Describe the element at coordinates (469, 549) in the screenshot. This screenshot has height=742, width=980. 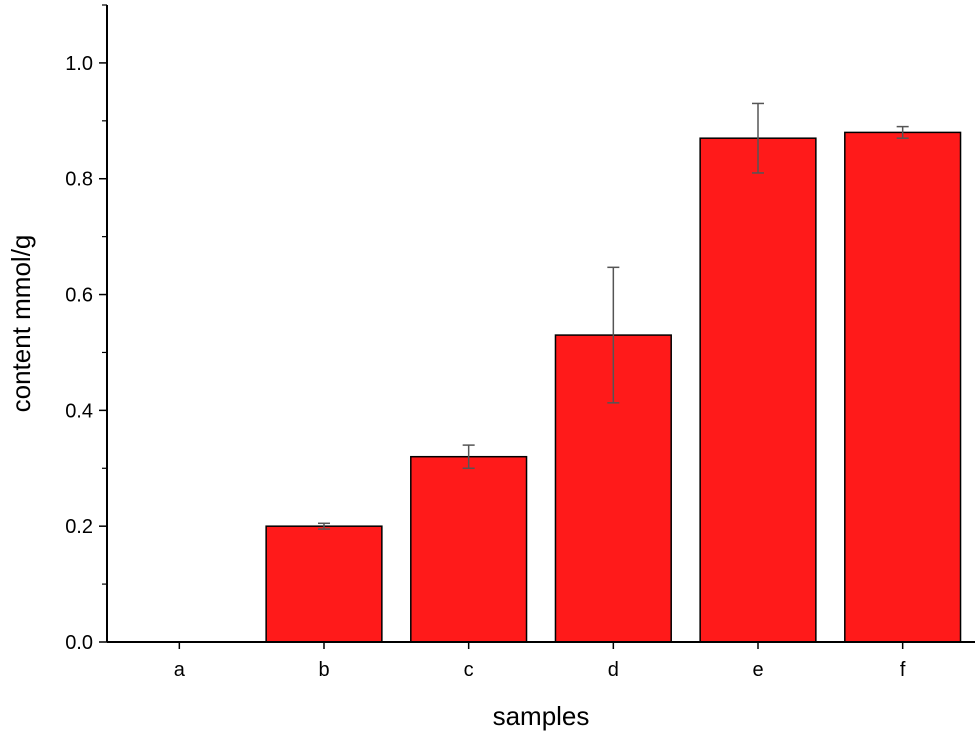
I see `bar-c` at that location.